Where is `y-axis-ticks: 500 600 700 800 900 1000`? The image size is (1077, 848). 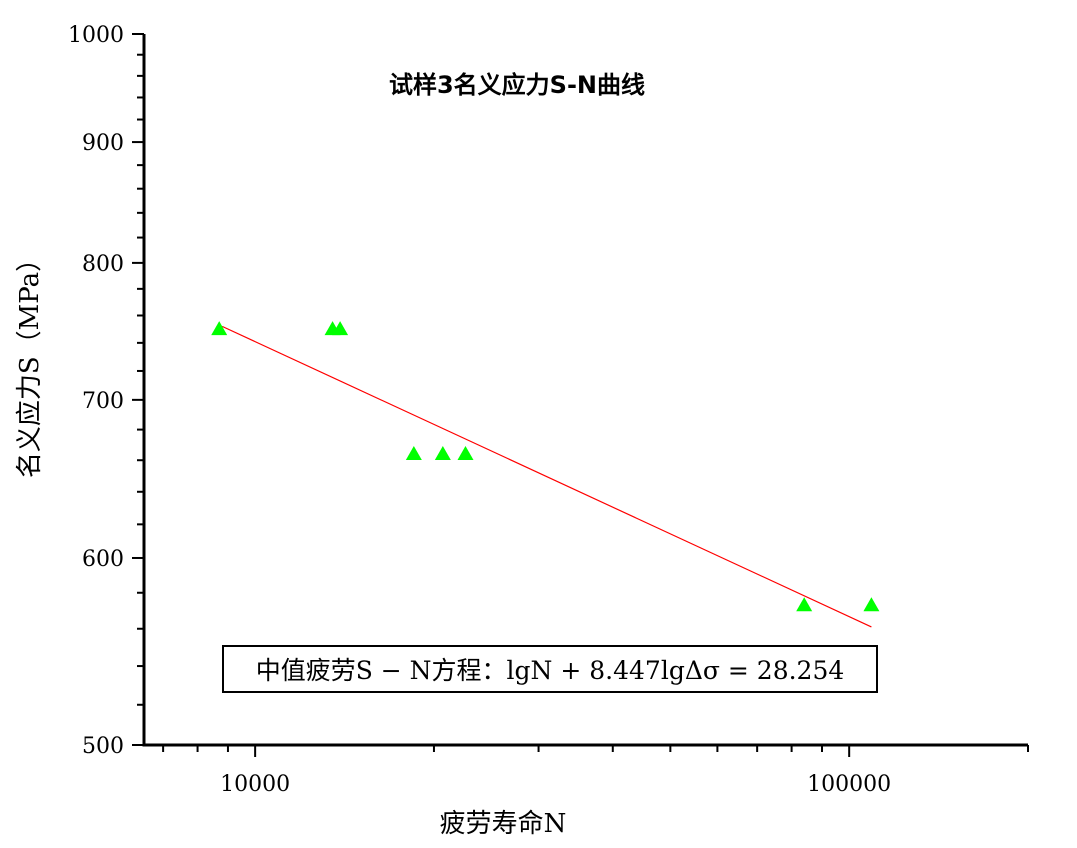
y-axis-ticks: 500 600 700 800 900 1000 is located at coordinates (106, 391).